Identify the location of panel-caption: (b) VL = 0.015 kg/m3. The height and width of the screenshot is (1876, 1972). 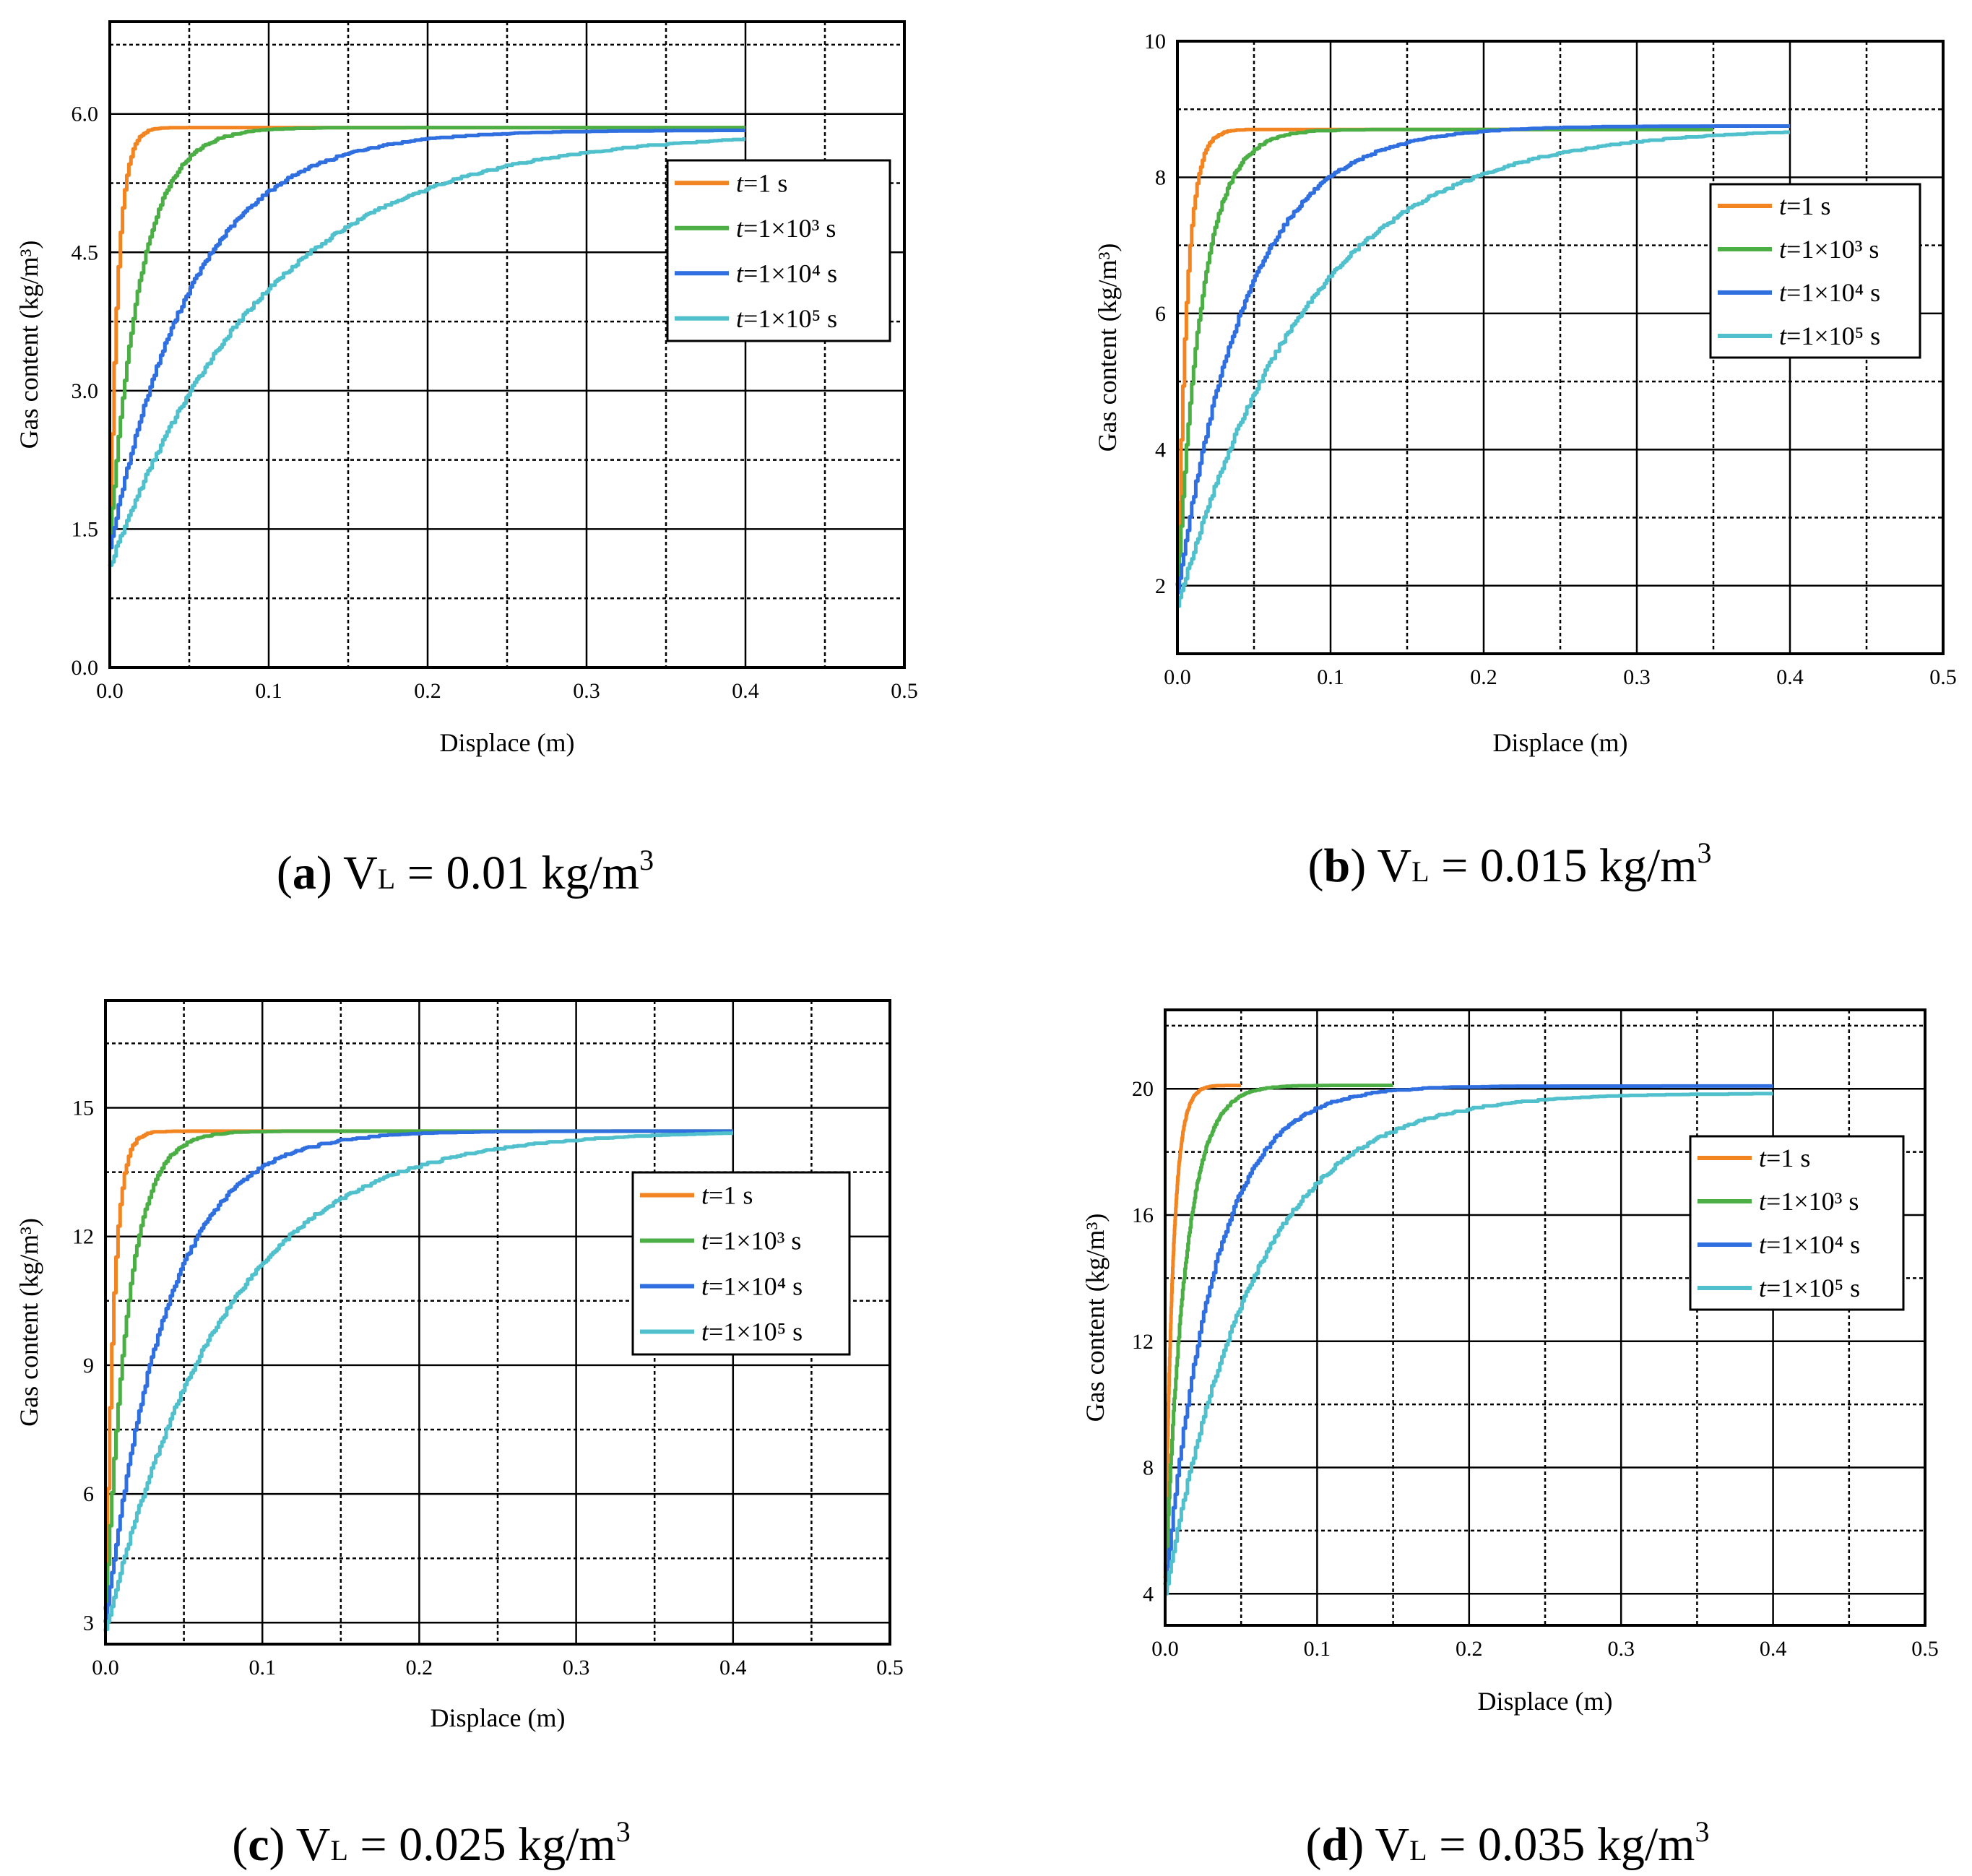
(1510, 864).